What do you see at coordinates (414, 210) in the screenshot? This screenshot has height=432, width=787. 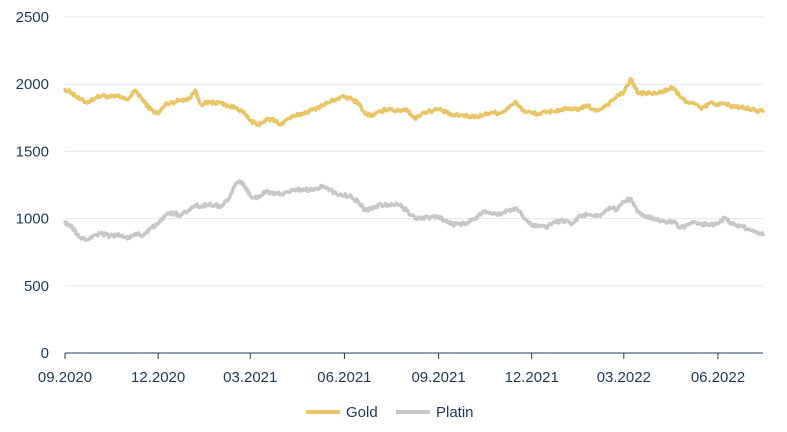 I see `series-line-platin` at bounding box center [414, 210].